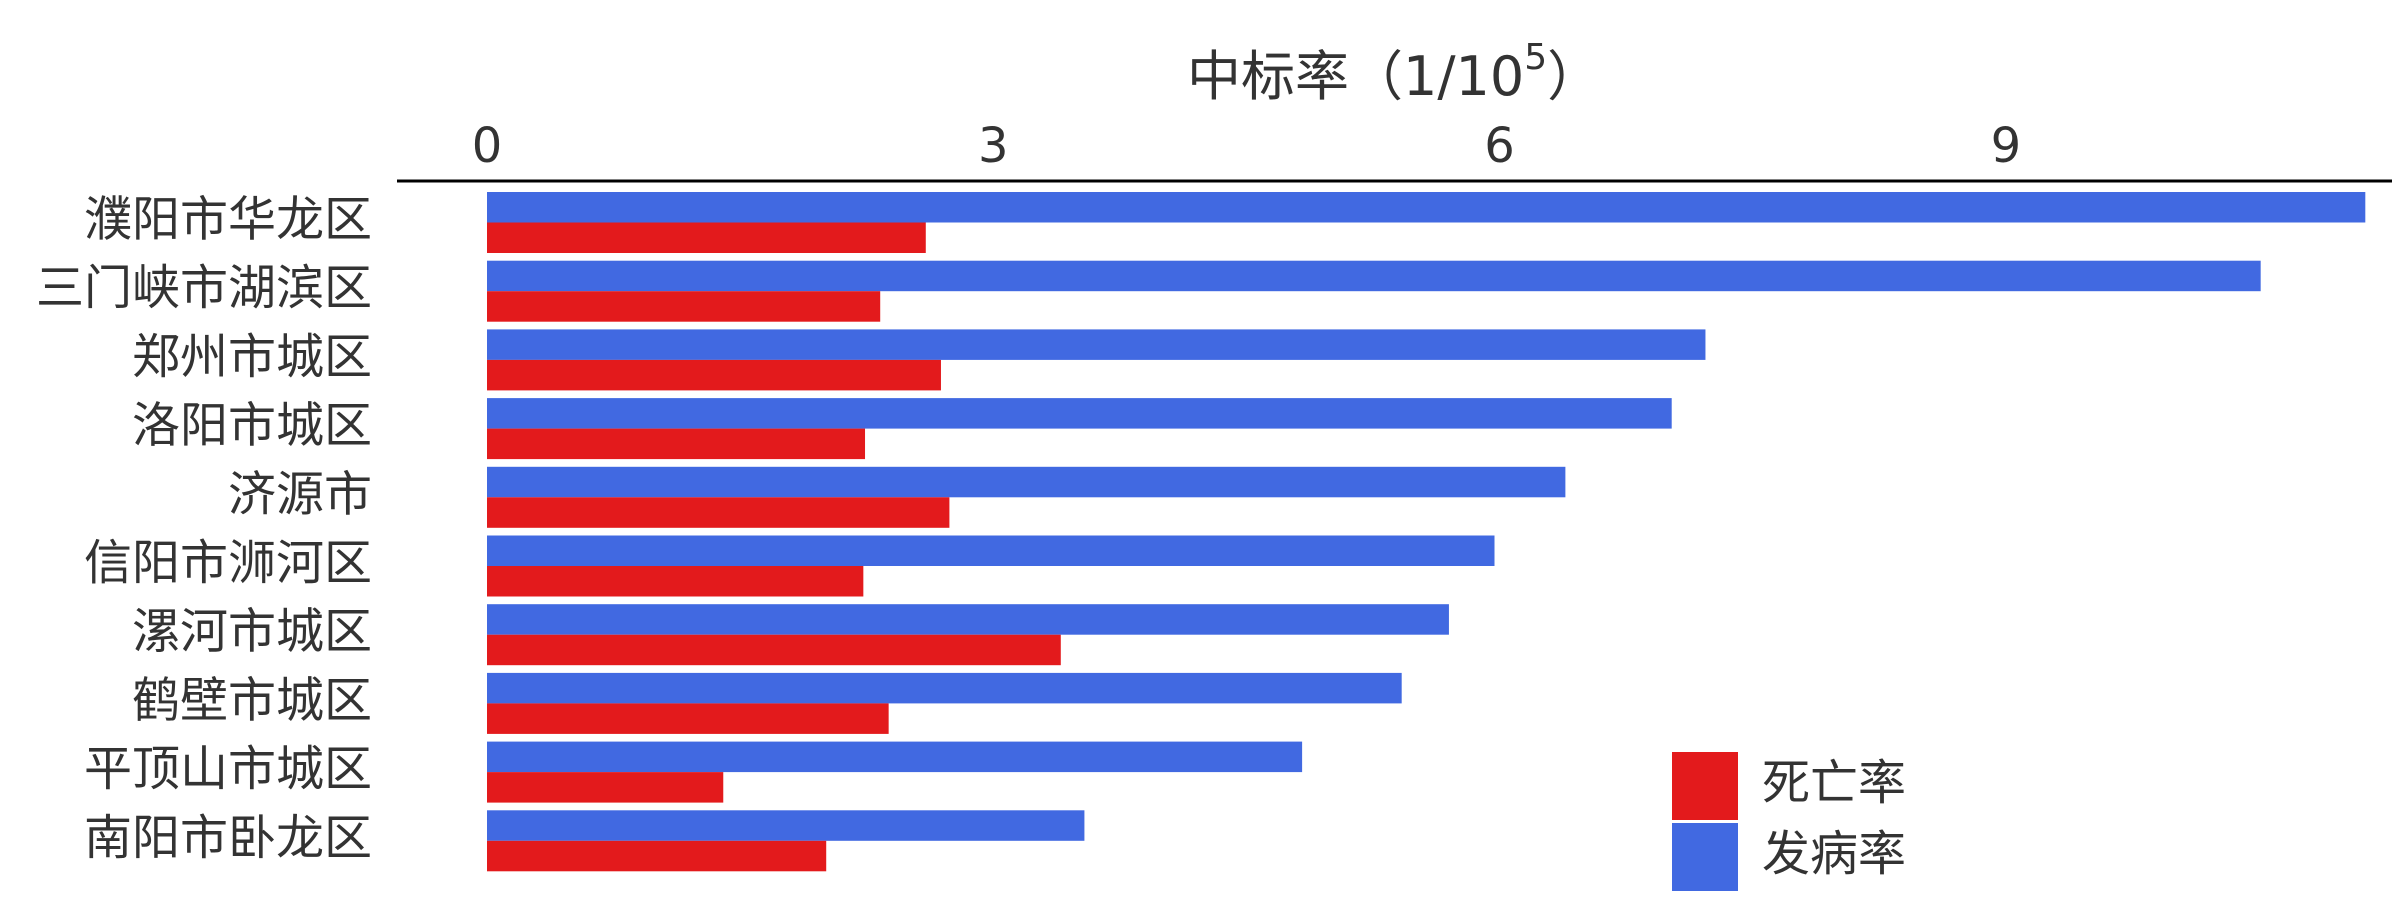  Describe the element at coordinates (228, 838) in the screenshot. I see `category-label-9: 南阳市卧龙区` at that location.